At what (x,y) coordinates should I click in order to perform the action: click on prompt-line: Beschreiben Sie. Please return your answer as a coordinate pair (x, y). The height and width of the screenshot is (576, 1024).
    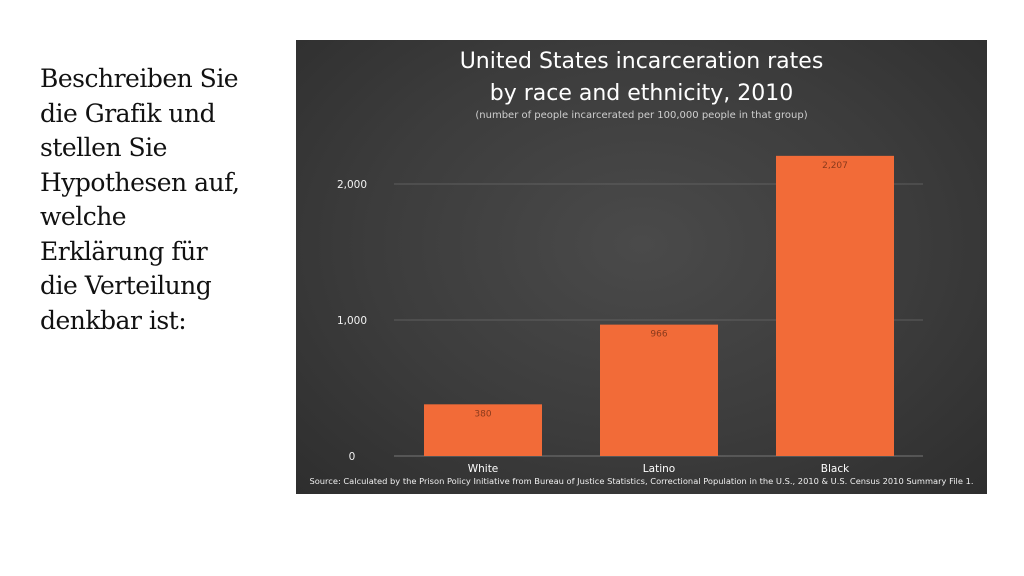
    Looking at the image, I should click on (139, 78).